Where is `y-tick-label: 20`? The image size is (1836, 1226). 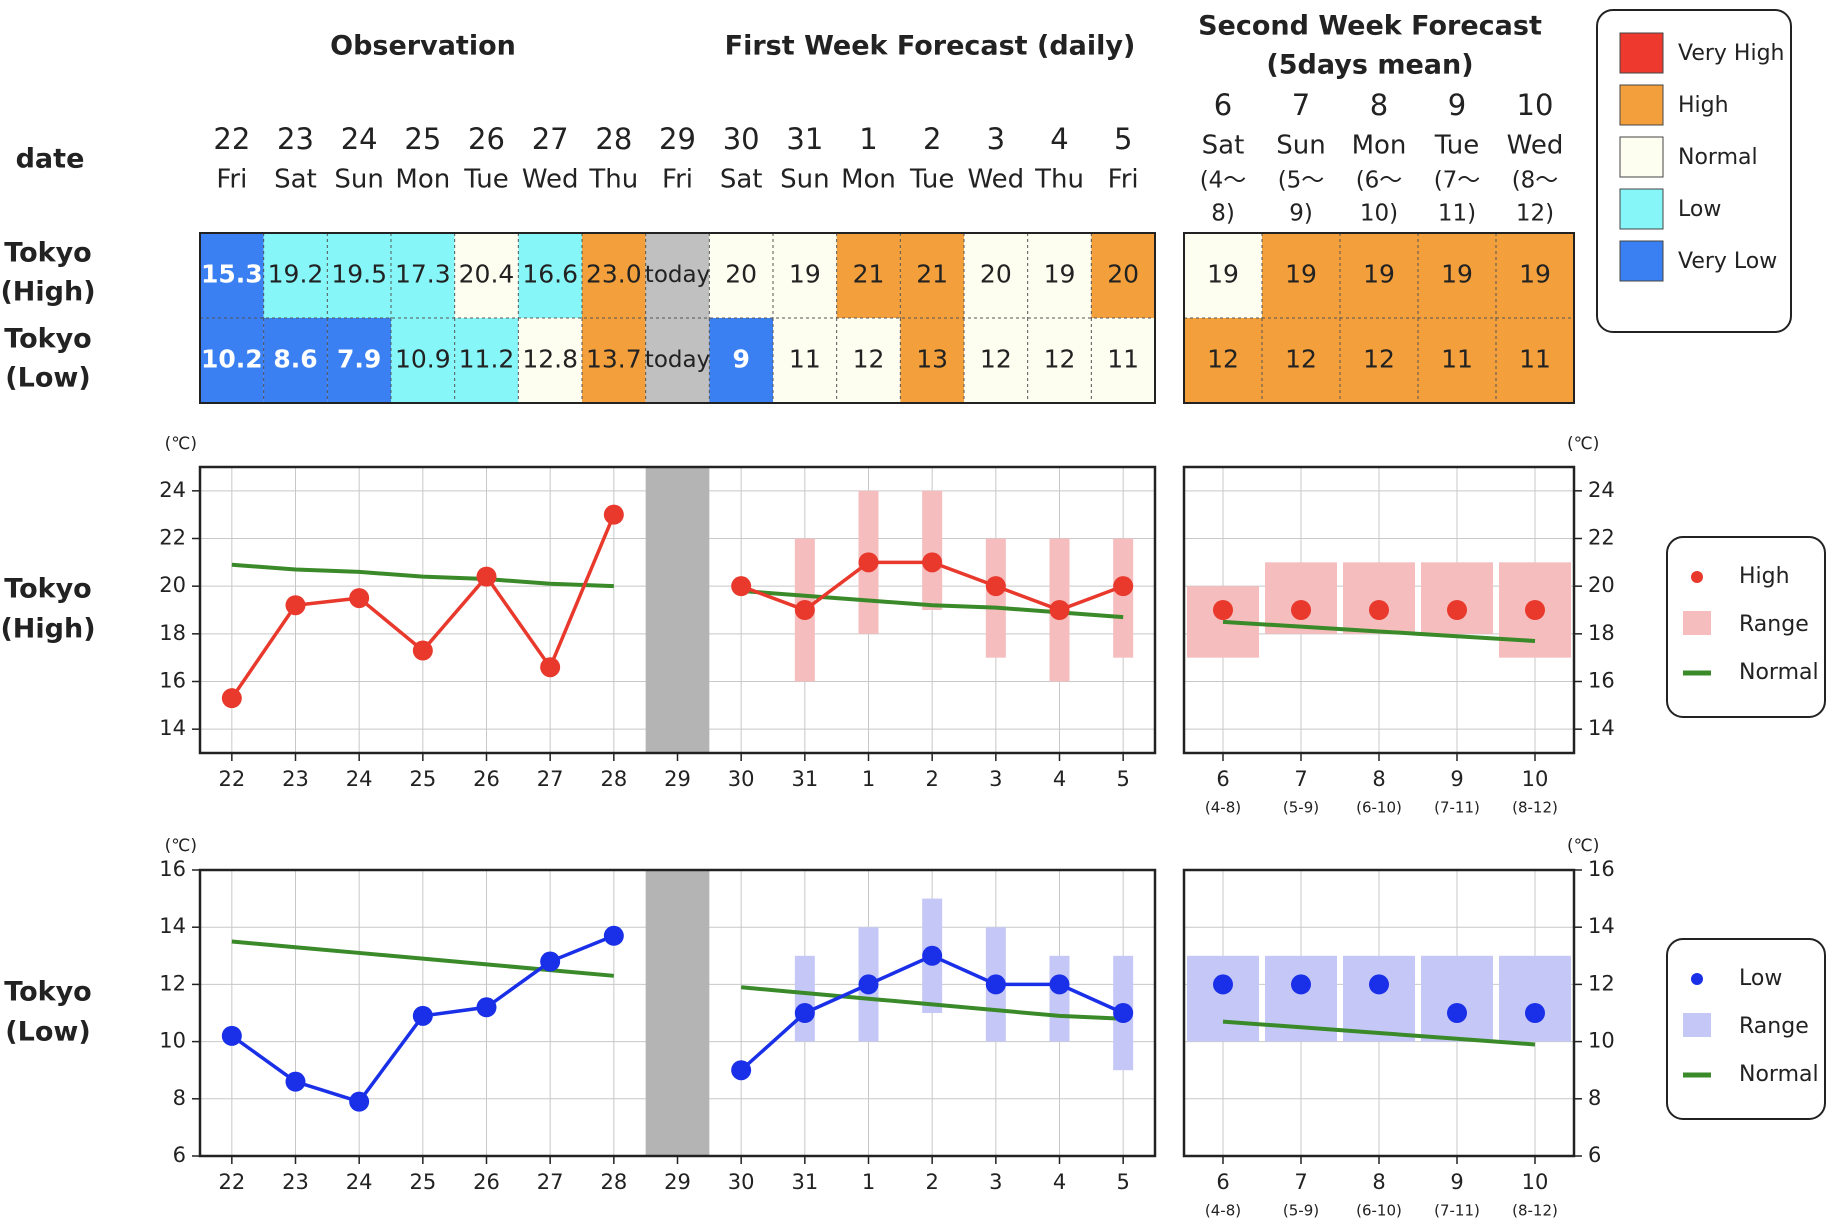
y-tick-label: 20 is located at coordinates (1601, 585).